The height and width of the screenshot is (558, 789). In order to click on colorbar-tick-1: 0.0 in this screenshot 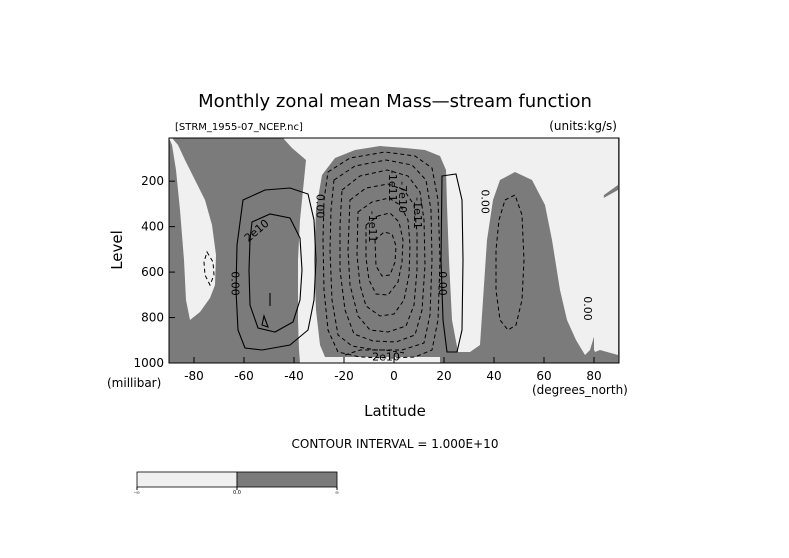, I will do `click(237, 493)`.